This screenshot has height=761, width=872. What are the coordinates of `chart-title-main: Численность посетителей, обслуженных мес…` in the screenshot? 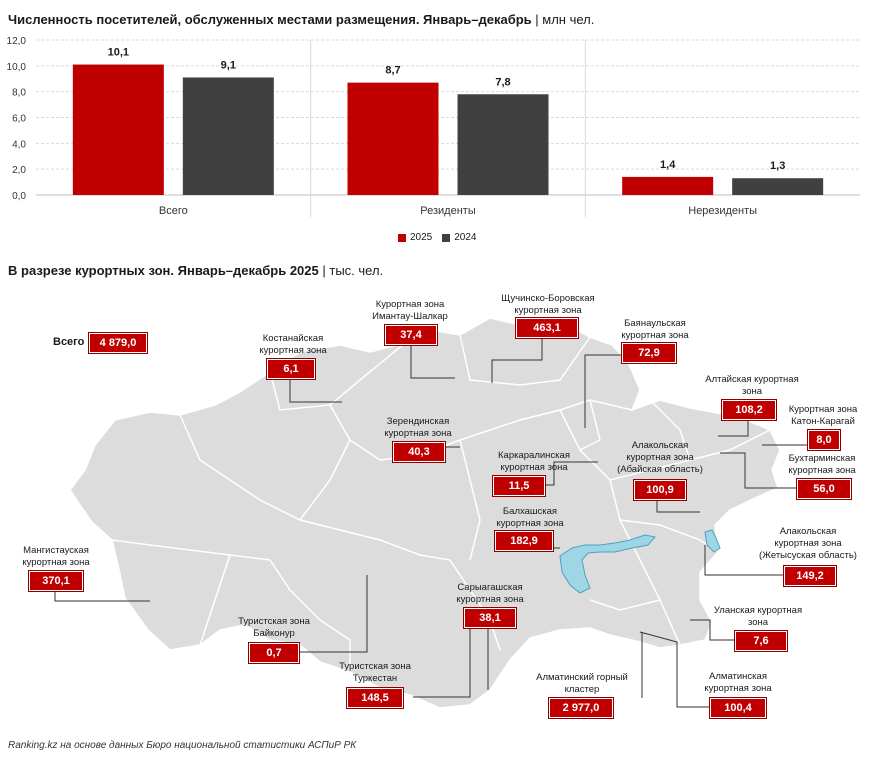 It's located at (270, 19).